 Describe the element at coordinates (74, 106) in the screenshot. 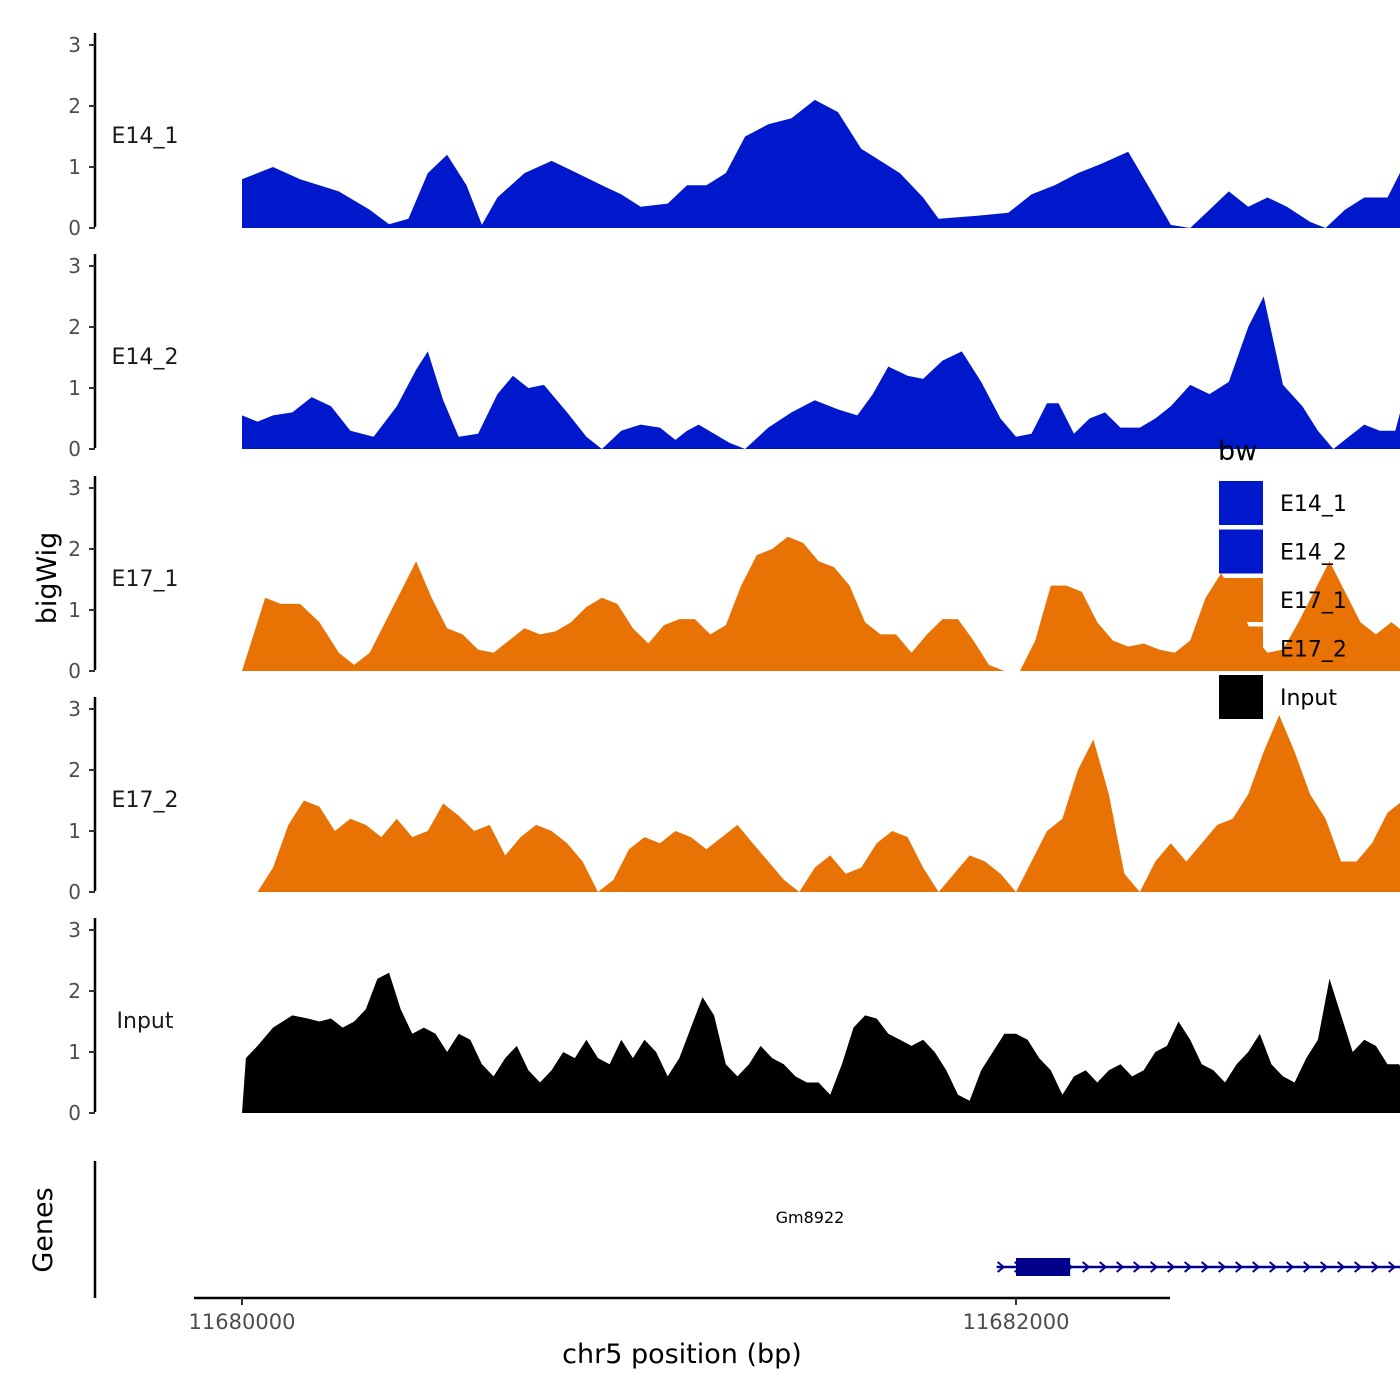

I see `y-tick-label-E14_1-2: 2` at that location.